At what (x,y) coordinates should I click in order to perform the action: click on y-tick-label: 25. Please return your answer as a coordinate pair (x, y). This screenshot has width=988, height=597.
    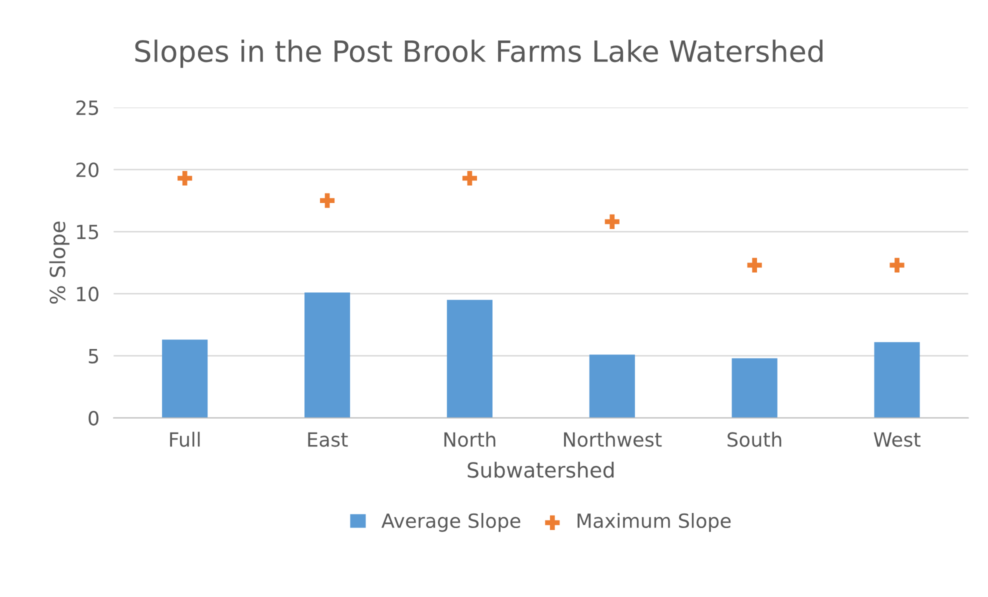
    Looking at the image, I should click on (87, 108).